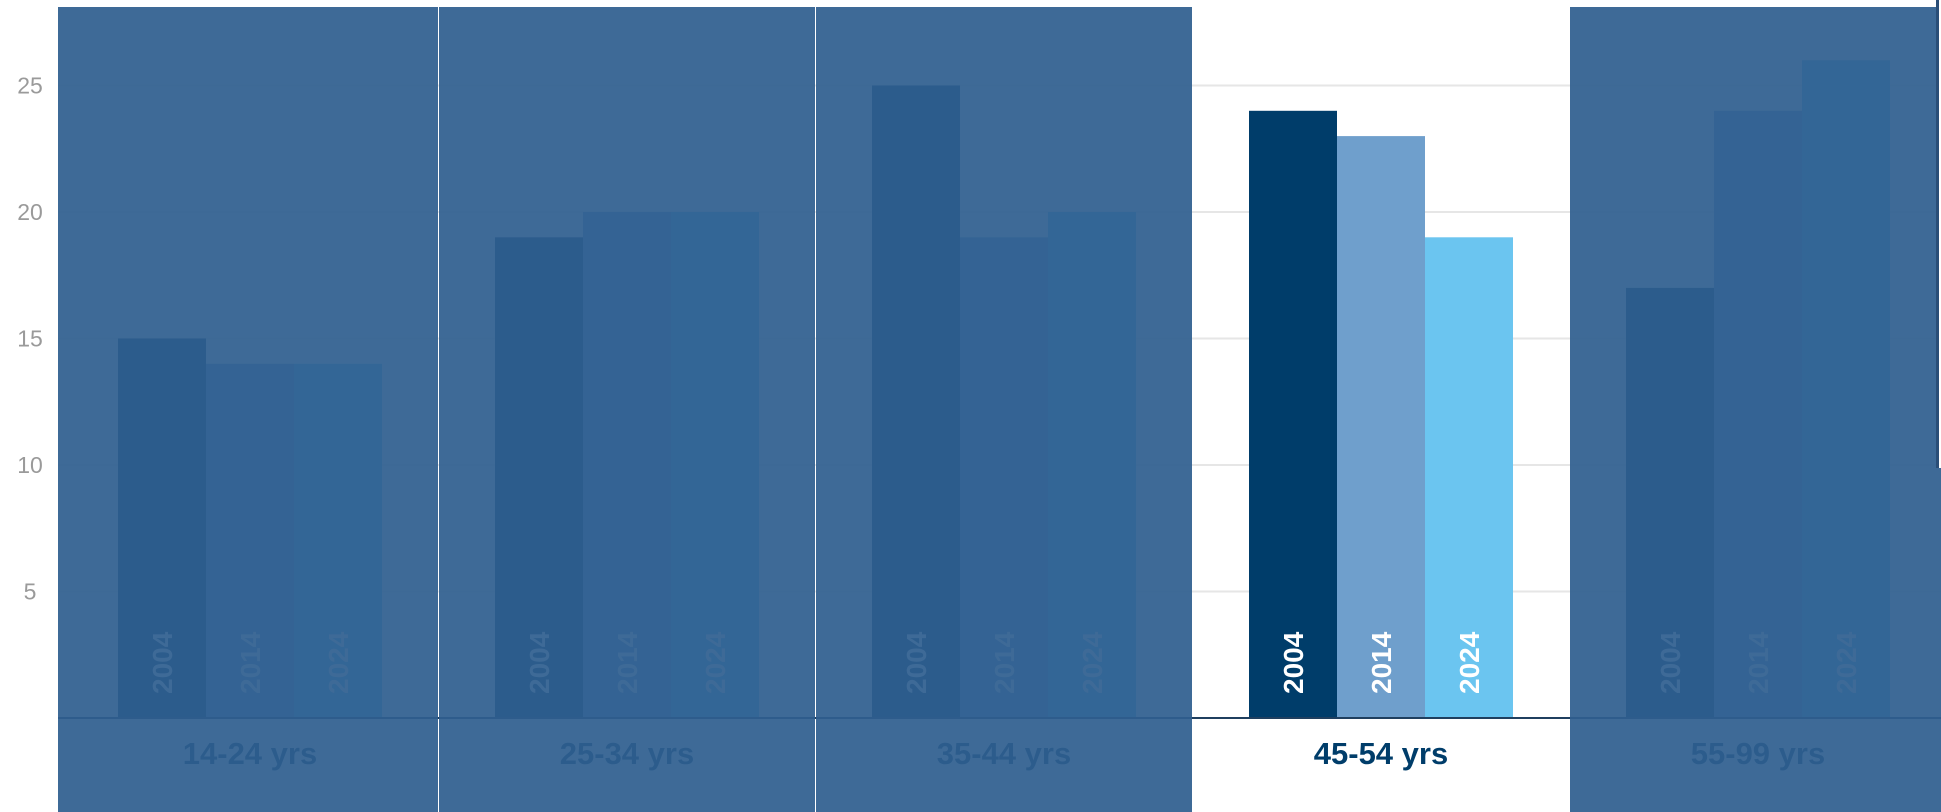 Image resolution: width=1941 pixels, height=812 pixels. I want to click on y-tick-label: 15, so click(30, 339).